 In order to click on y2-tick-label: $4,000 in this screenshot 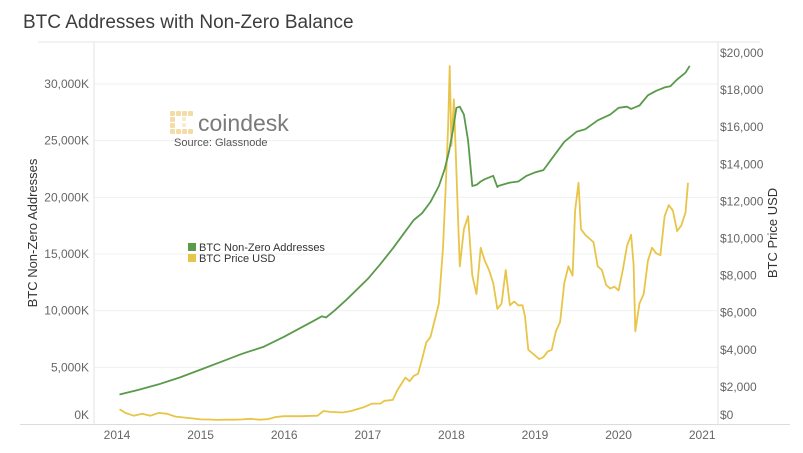, I will do `click(738, 350)`.